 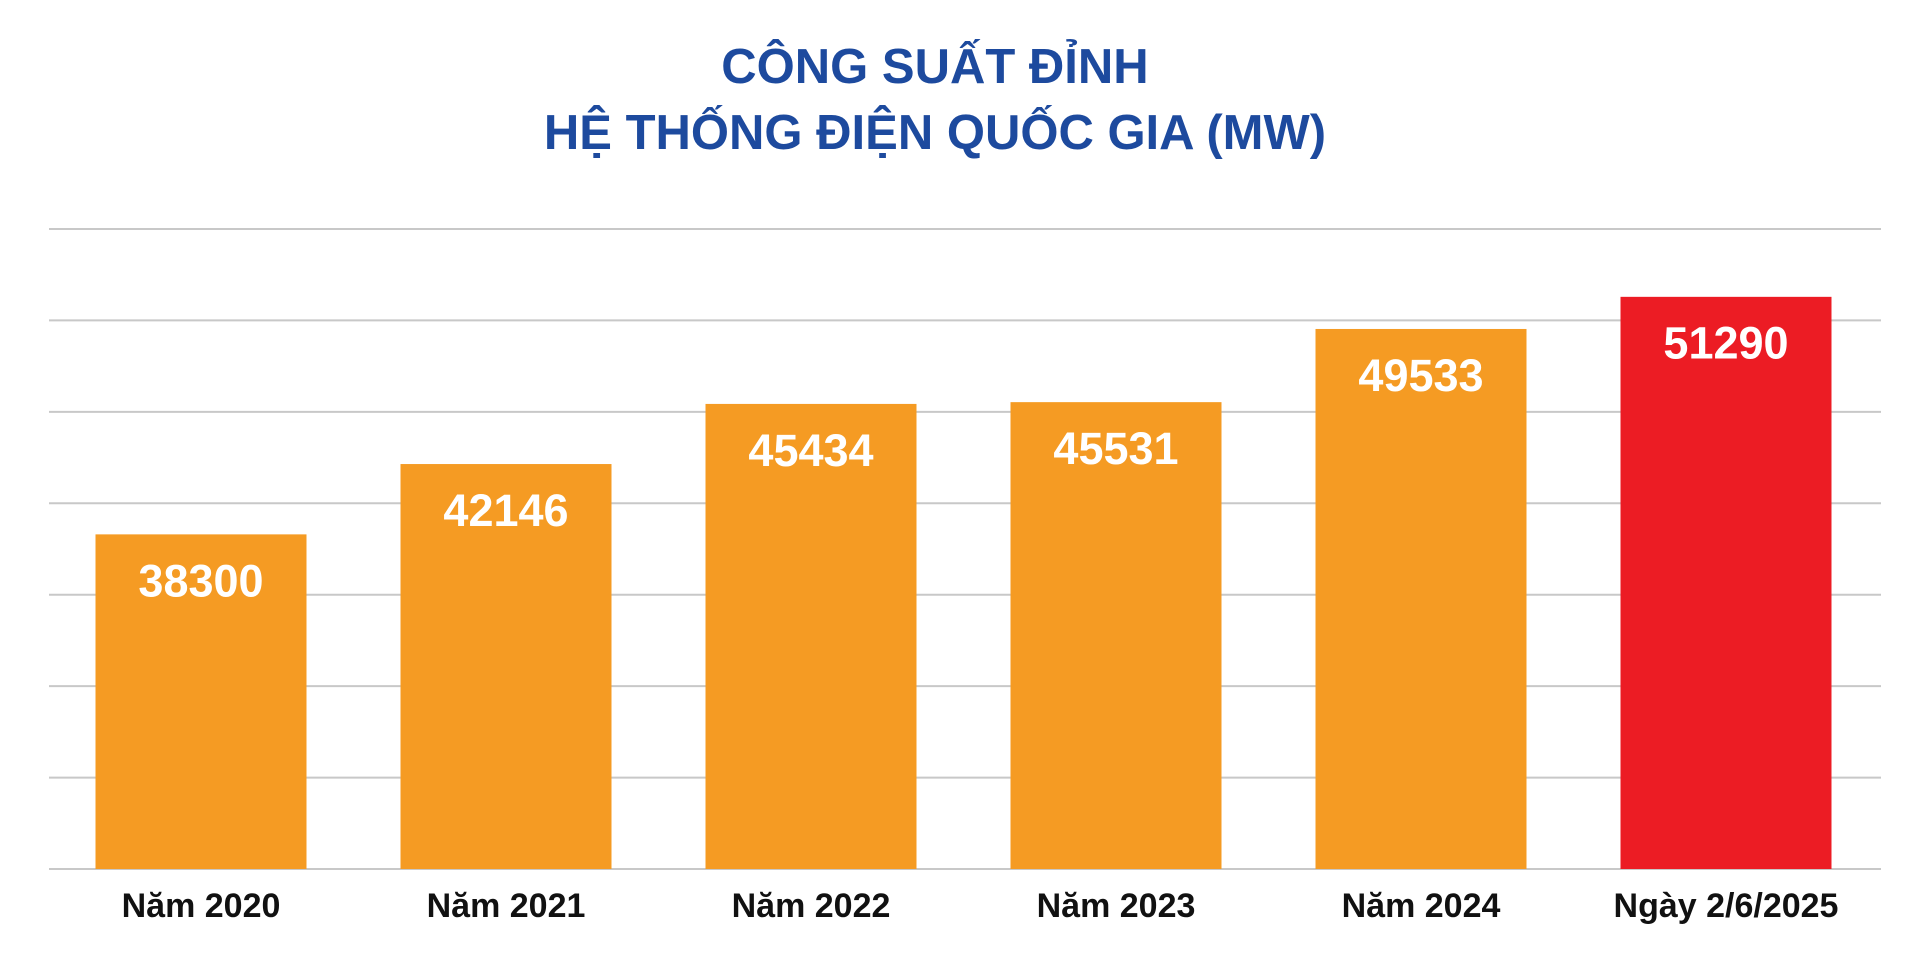 I want to click on chart-title: HỆ THỐNG ĐIỆN QUỐC GIA (MW), so click(x=935, y=132).